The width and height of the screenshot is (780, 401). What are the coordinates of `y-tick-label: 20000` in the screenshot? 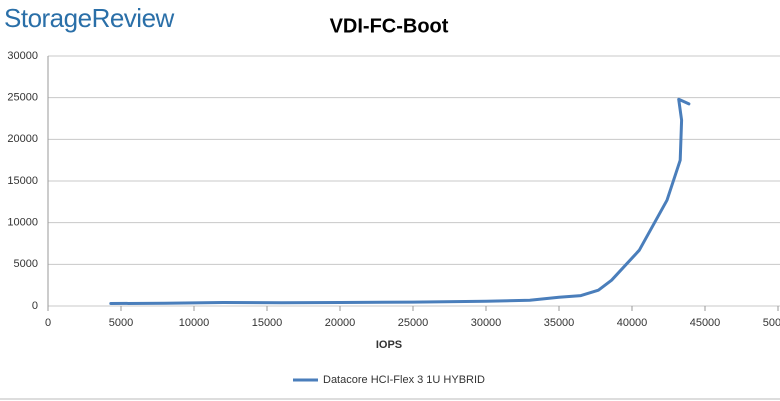 It's located at (22, 139).